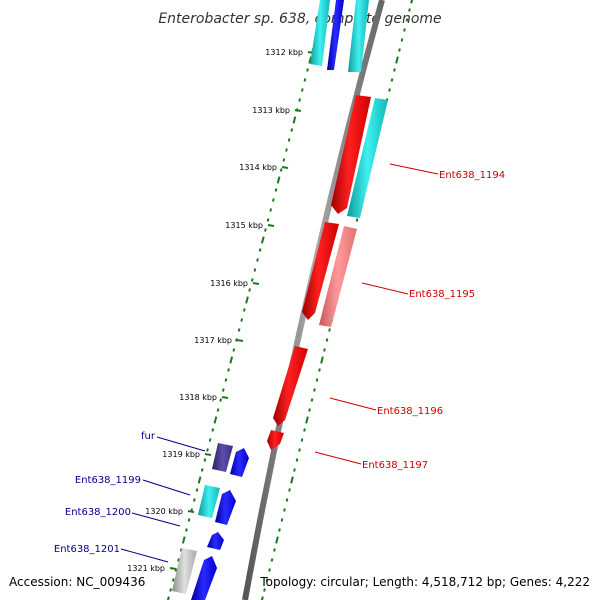 The width and height of the screenshot is (600, 600). What do you see at coordinates (229, 283) in the screenshot?
I see `tick-label: 1316 kbp` at bounding box center [229, 283].